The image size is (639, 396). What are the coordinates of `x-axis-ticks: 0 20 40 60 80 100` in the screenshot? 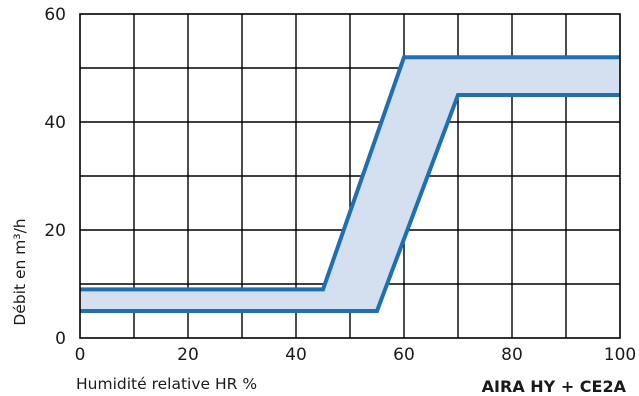 It's located at (356, 355).